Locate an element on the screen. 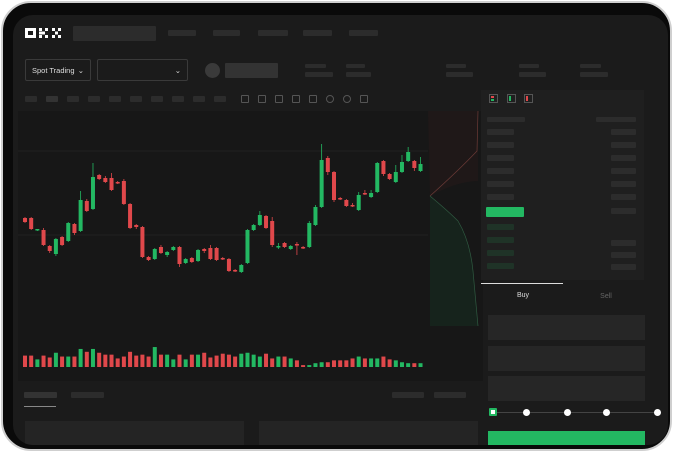 The image size is (673, 453). chevron-down-icon: ⌄ is located at coordinates (80, 70).